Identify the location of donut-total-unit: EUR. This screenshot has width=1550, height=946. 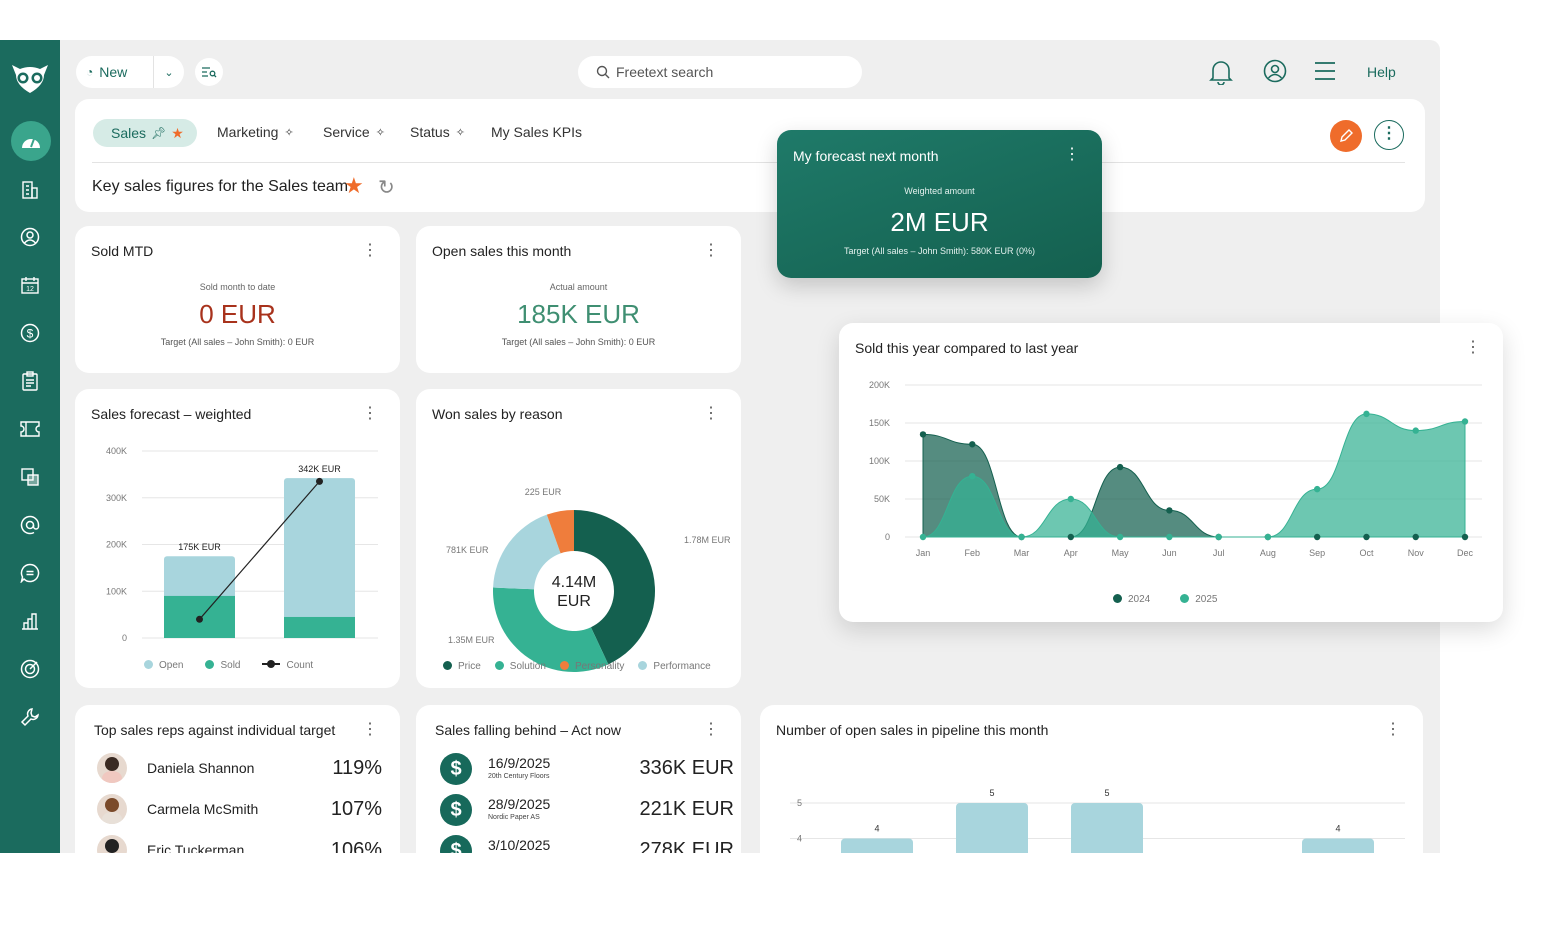
(574, 601).